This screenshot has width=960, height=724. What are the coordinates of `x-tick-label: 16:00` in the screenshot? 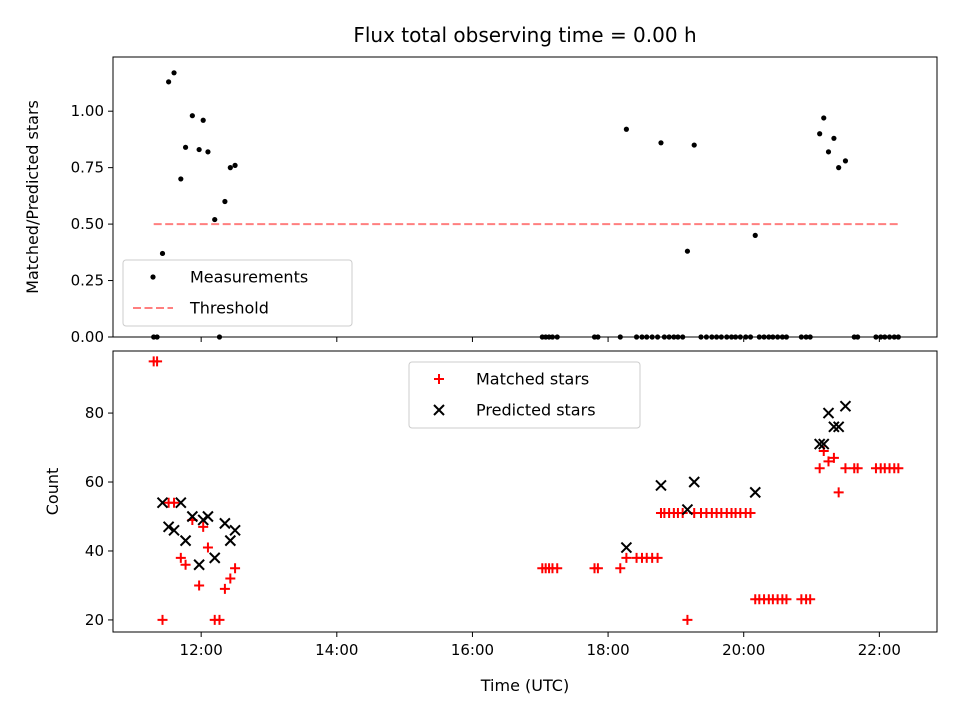 It's located at (472, 650).